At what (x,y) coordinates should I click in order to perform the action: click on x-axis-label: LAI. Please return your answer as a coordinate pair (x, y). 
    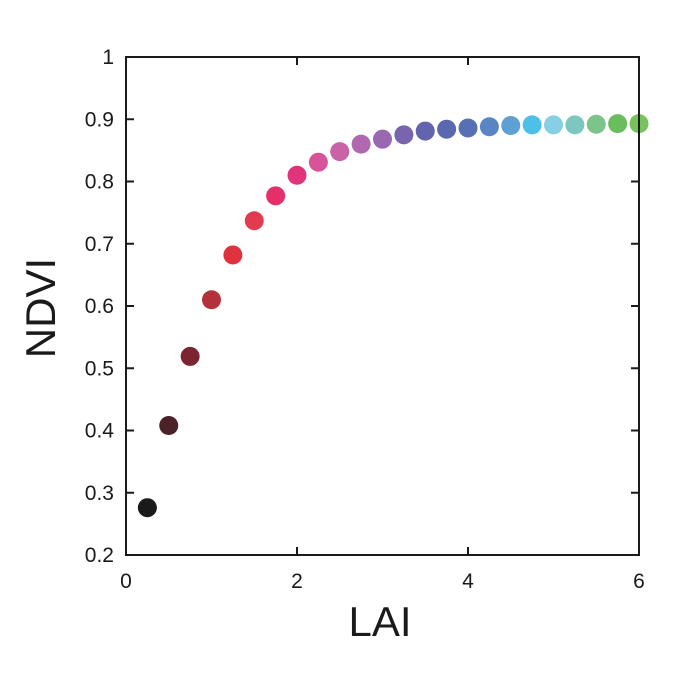
    Looking at the image, I should click on (379, 621).